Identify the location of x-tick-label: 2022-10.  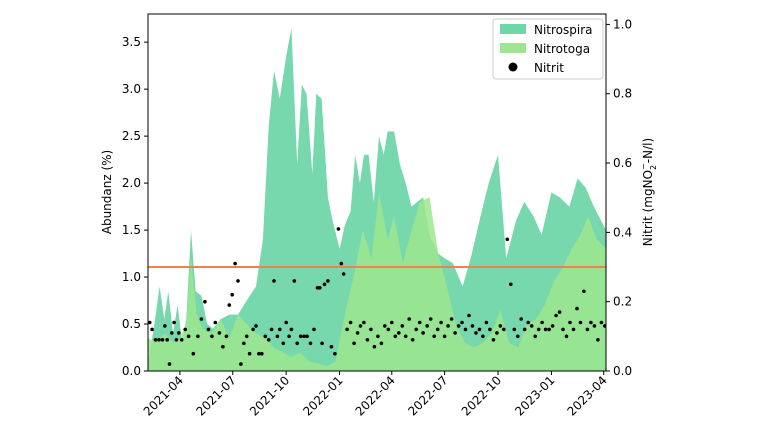
(481, 395).